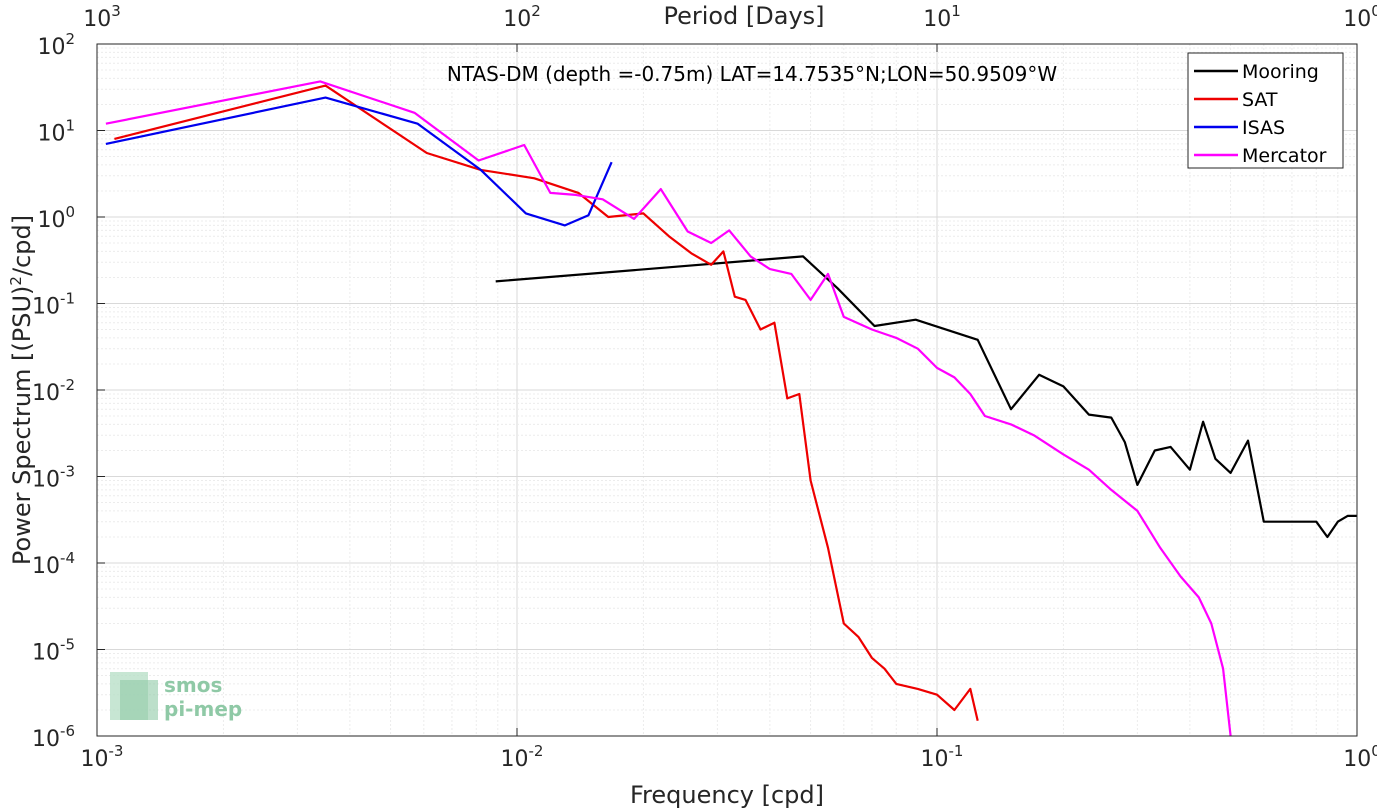 Image resolution: width=1377 pixels, height=809 pixels. I want to click on legend-label-mercator: Mercator, so click(1284, 156).